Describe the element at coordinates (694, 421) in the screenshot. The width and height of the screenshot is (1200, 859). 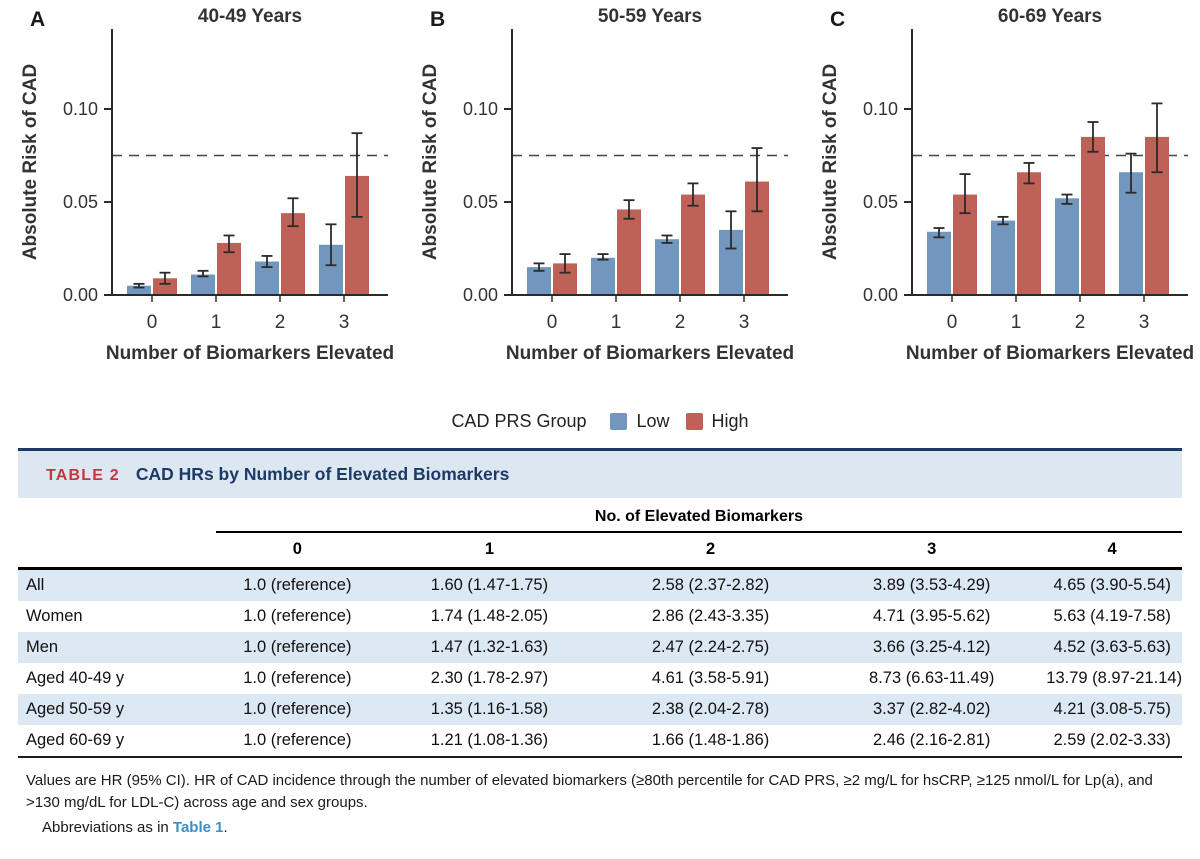
I see `legend-swatch-high-icon` at that location.